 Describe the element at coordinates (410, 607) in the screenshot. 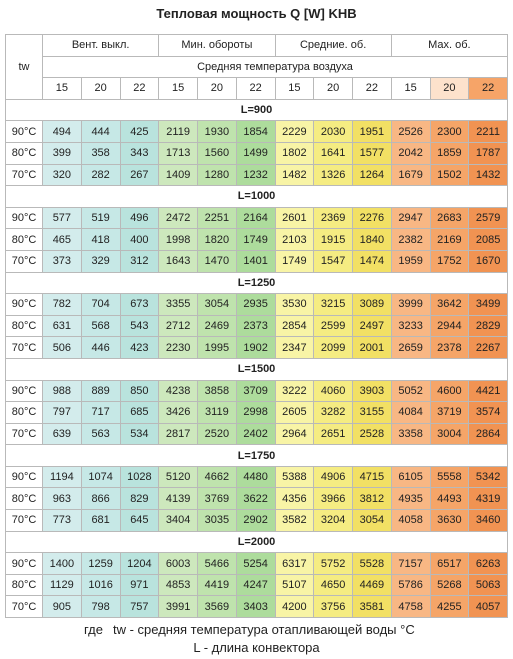

I see `value-cell: 4758` at that location.